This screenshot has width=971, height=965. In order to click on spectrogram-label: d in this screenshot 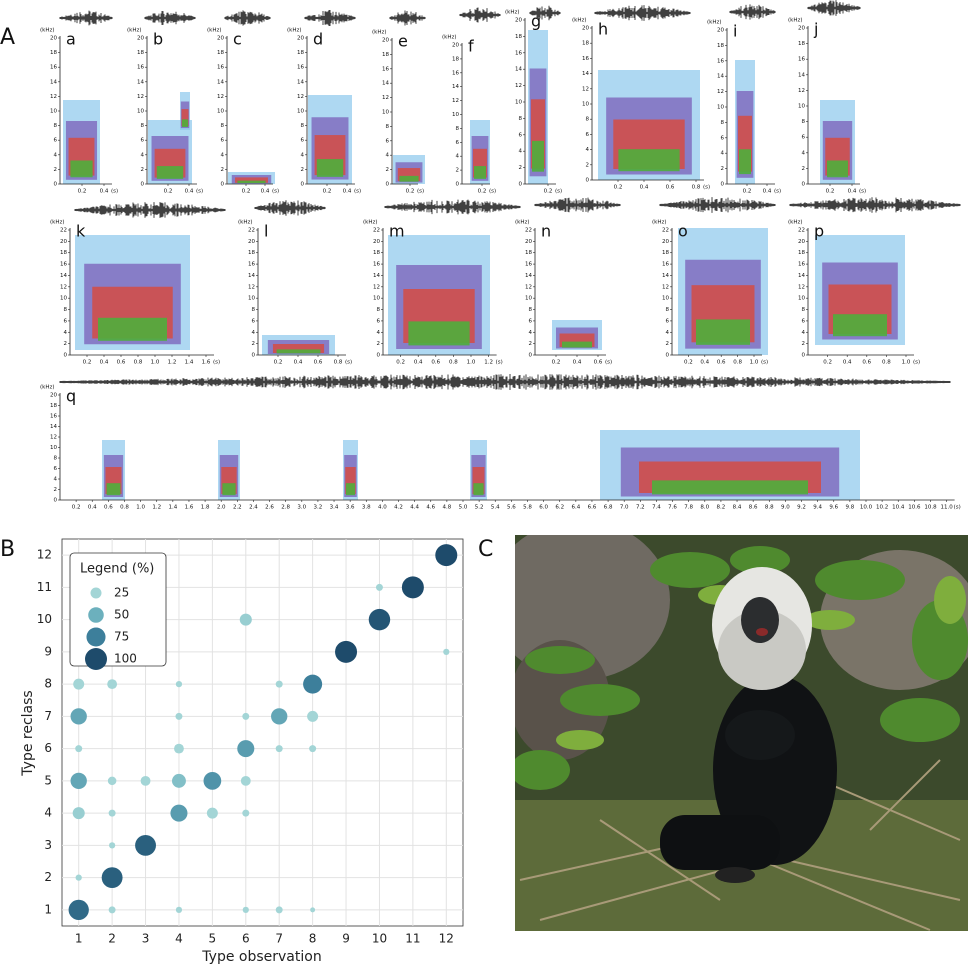, I will do `click(318, 39)`.